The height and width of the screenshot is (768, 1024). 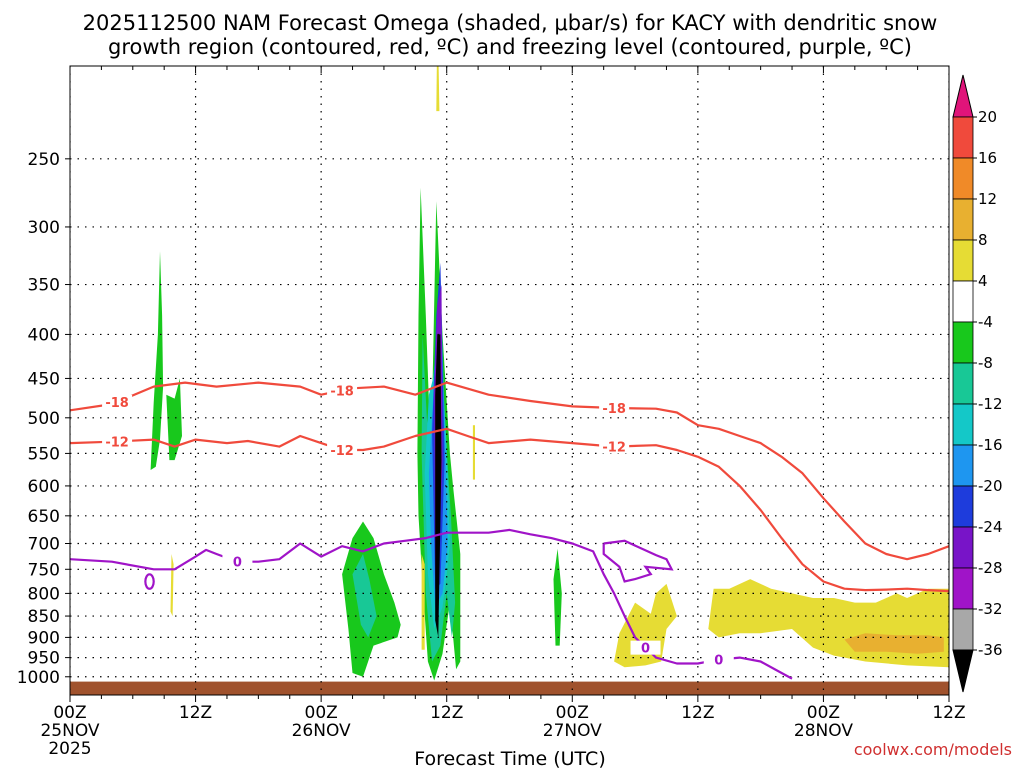 I want to click on y-tick-label: 800, so click(x=44, y=594).